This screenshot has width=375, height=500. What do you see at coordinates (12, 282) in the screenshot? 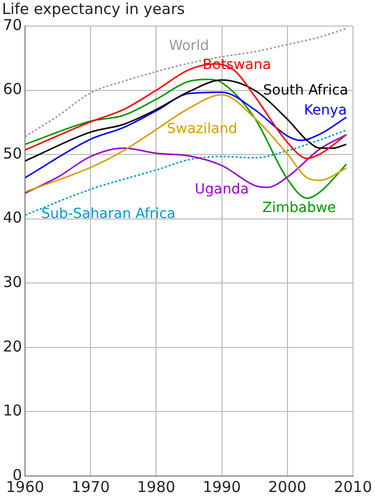
I see `y-tick-label: 30` at bounding box center [12, 282].